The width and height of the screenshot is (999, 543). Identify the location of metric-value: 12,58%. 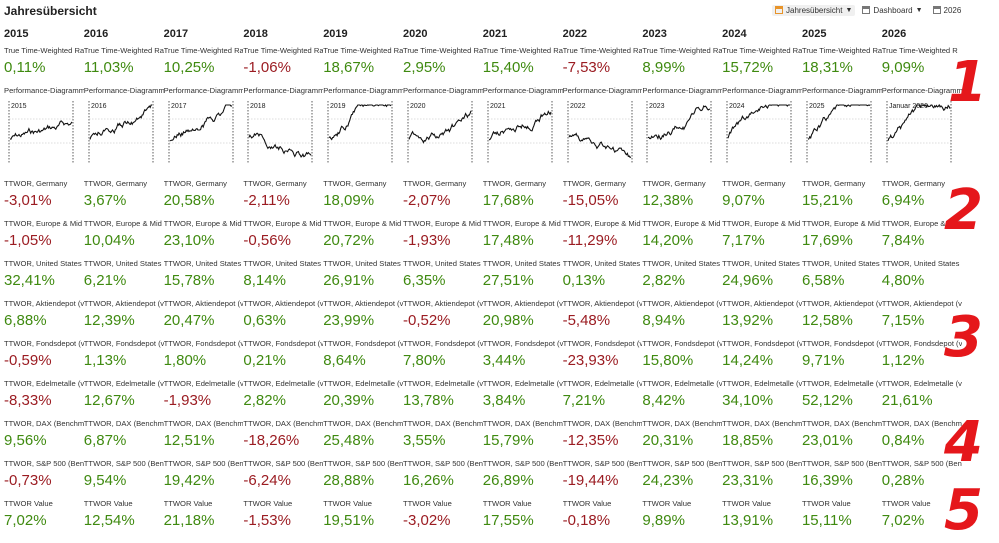
(827, 320).